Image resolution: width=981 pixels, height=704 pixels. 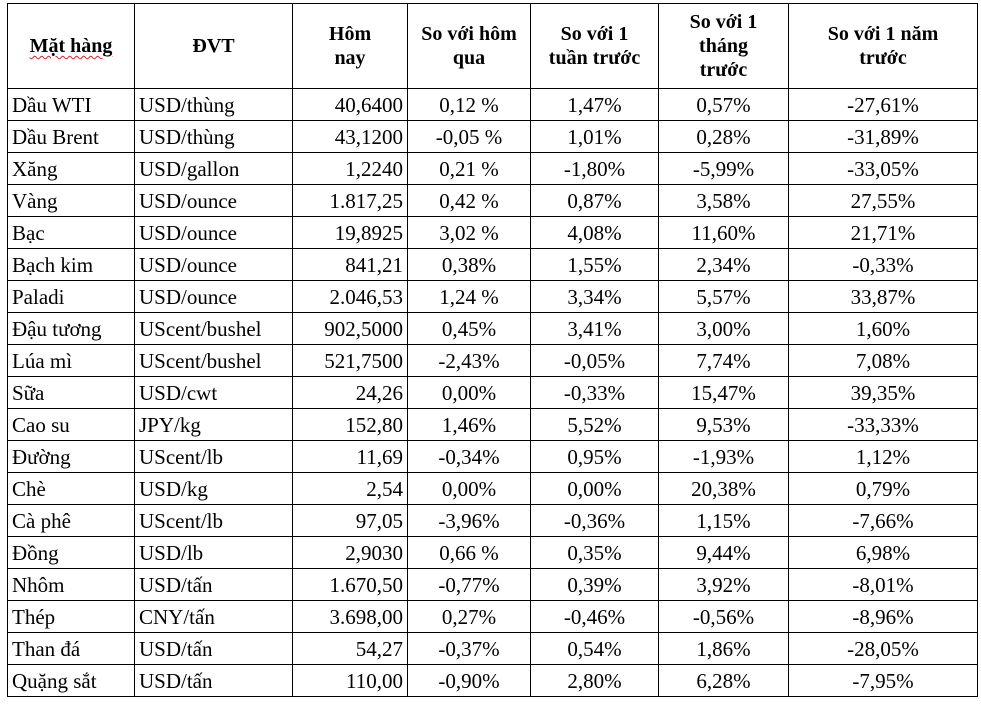 I want to click on table-row: Chè USD/kg 2,54 0,00% 0,00% 20,38% 0,79%, so click(x=492, y=488).